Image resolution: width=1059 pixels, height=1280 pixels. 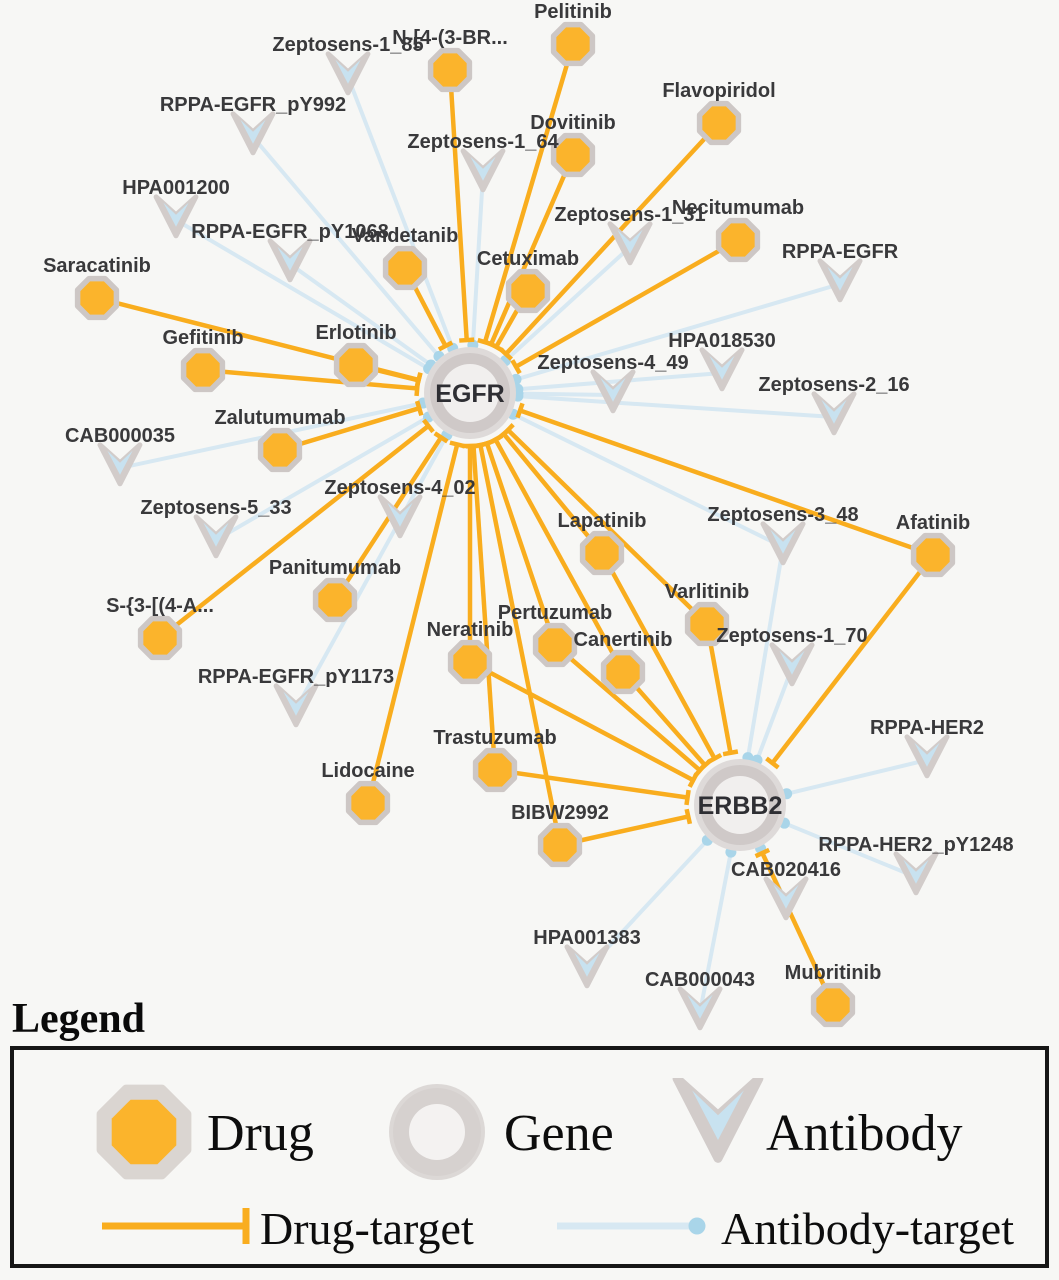 I want to click on label-Zeptosens-2_16: Zeptosens-2_16, so click(x=833, y=385).